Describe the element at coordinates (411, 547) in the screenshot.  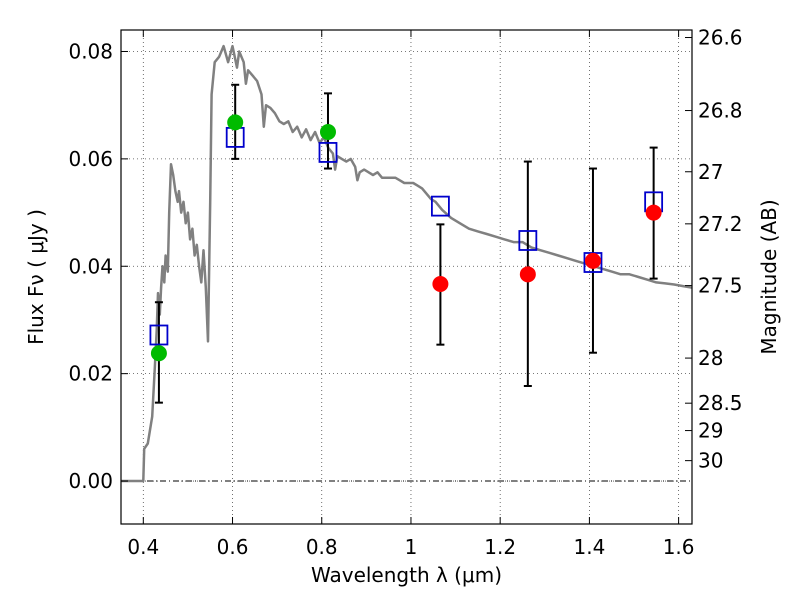
I see `x-tick-label-3: 1` at that location.